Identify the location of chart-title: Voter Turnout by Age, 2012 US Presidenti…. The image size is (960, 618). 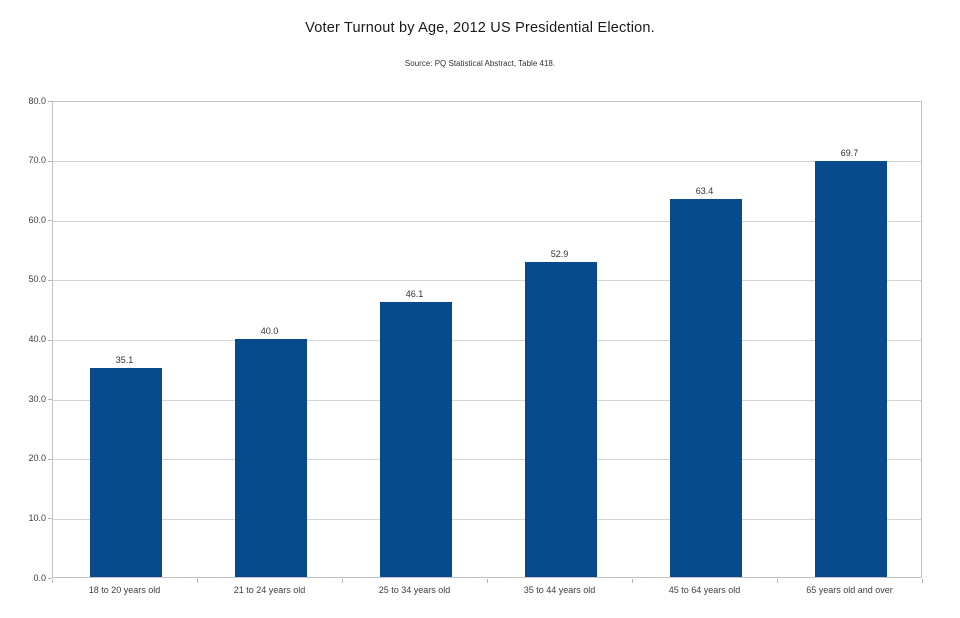
(480, 28).